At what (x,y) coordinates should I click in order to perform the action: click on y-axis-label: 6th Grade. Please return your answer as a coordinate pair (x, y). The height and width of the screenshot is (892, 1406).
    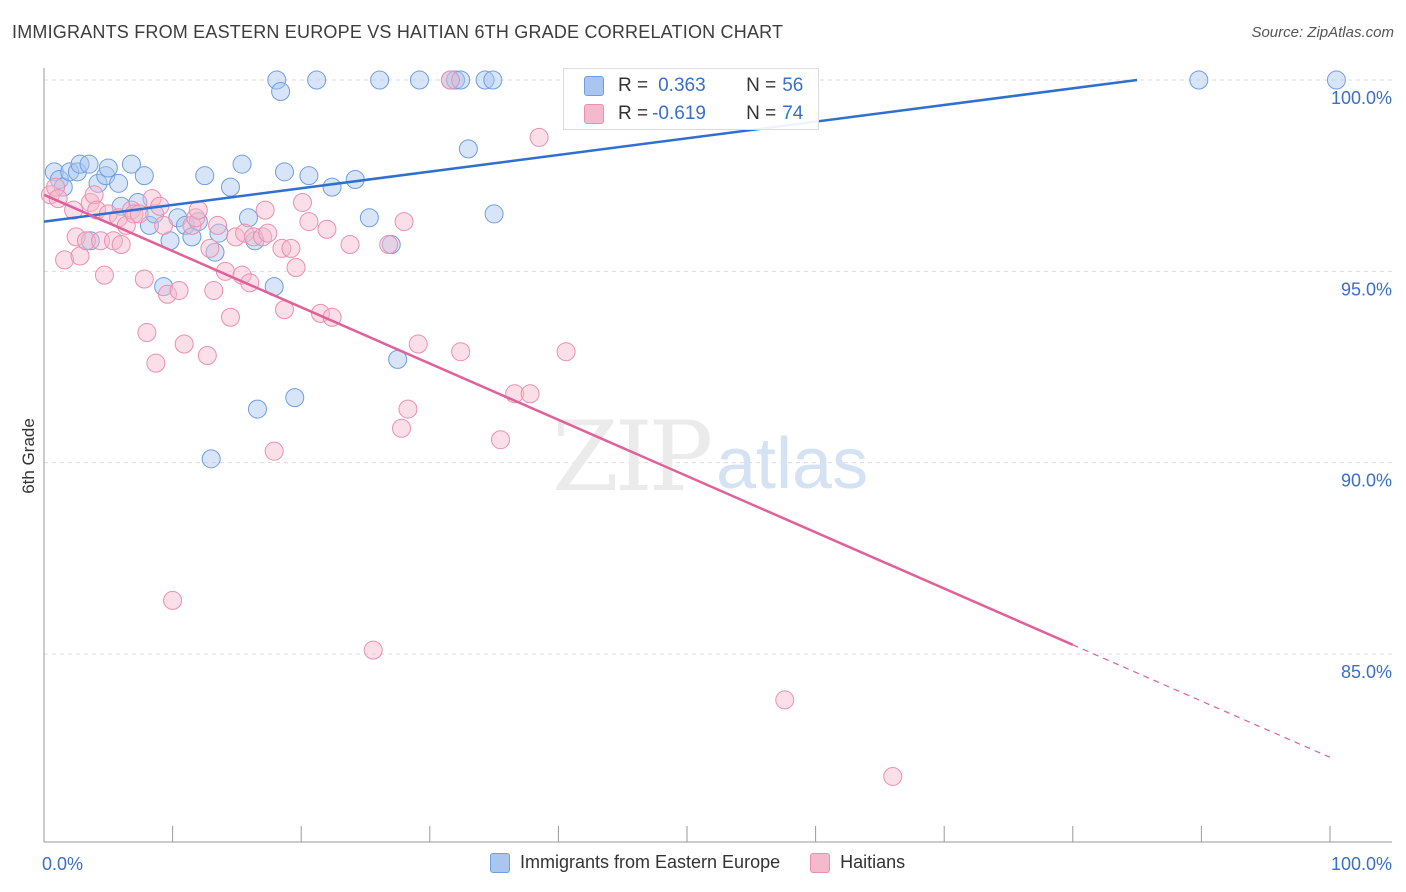
    Looking at the image, I should click on (28, 456).